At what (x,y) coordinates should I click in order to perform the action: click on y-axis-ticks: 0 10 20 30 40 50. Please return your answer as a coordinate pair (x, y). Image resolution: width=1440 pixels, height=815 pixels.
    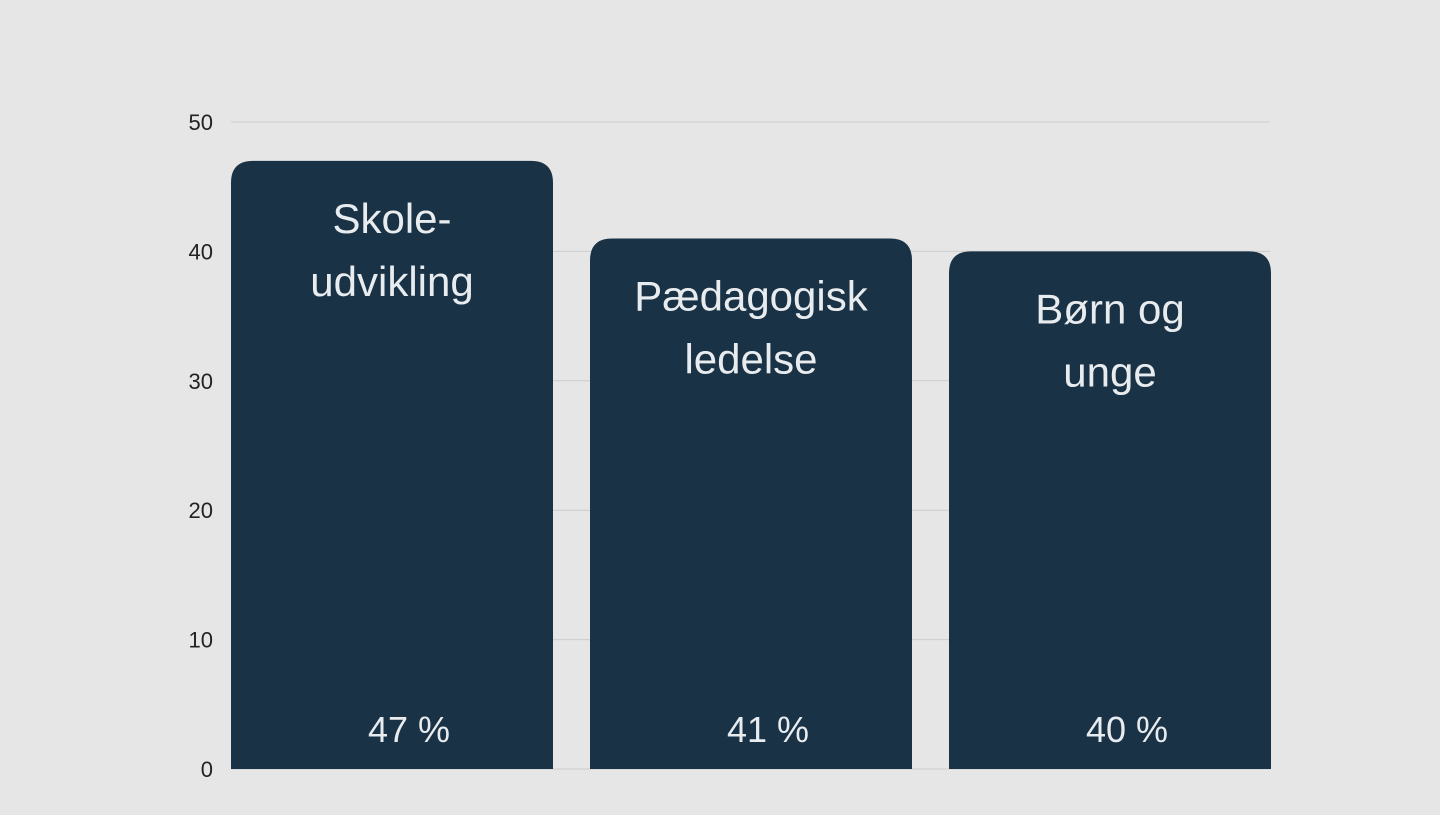
    Looking at the image, I should click on (201, 446).